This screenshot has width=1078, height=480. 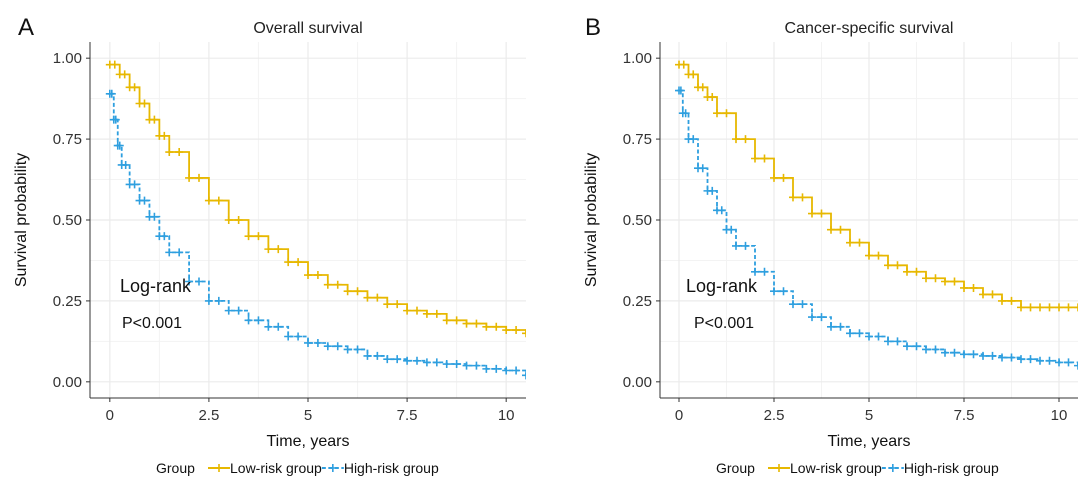 I want to click on p-value-label: P<0.001, so click(x=724, y=323).